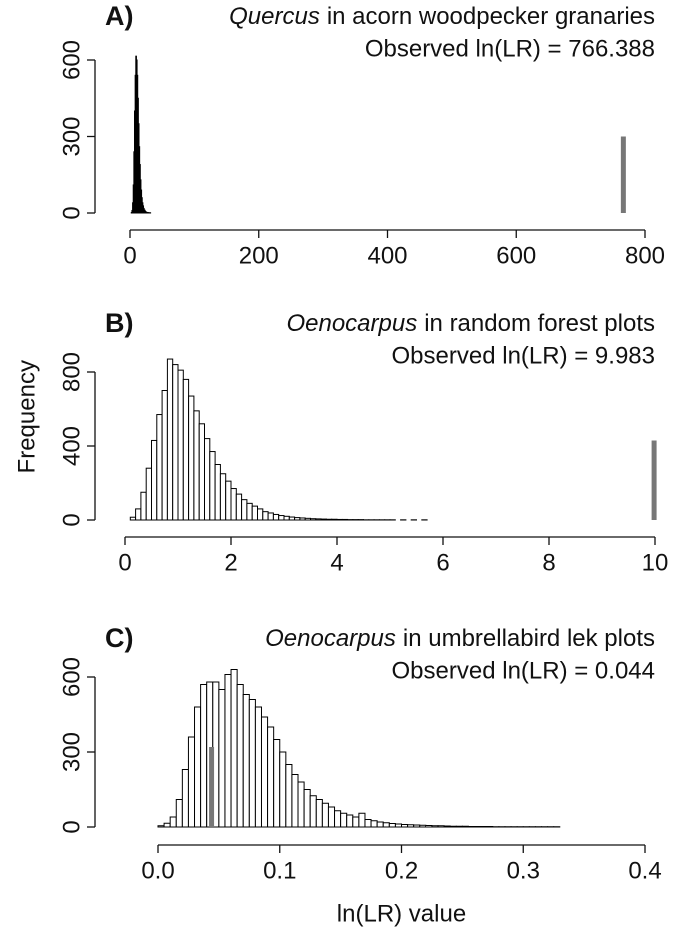 The height and width of the screenshot is (935, 676). Describe the element at coordinates (401, 870) in the screenshot. I see `x-tick-label: 0.2` at that location.